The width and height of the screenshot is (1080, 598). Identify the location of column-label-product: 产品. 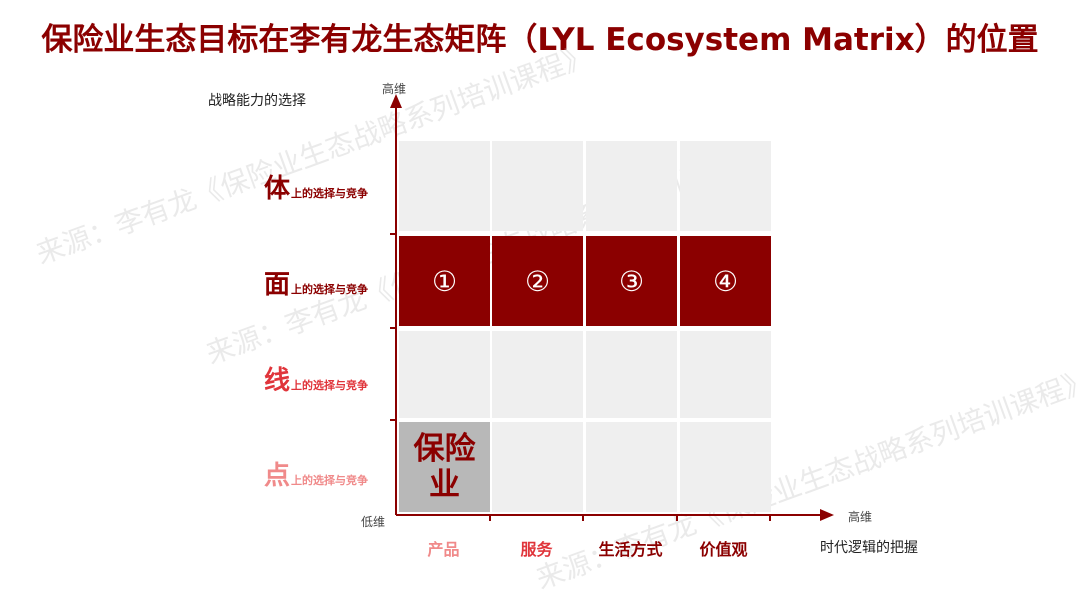
(443, 549).